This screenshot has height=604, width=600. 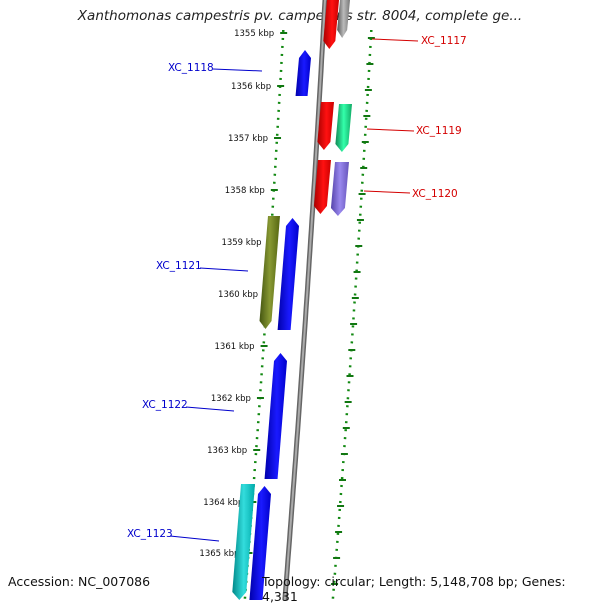 What do you see at coordinates (343, 19) in the screenshot?
I see `feature-block-grey` at bounding box center [343, 19].